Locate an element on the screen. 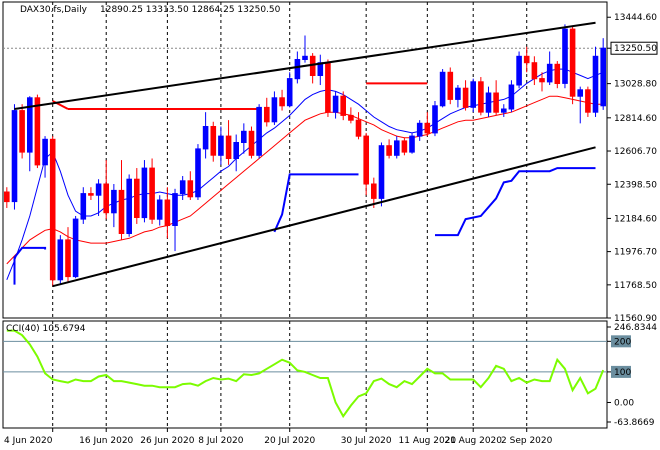 This screenshot has height=450, width=660. time-tick-label: 8 Jul 2020 is located at coordinates (220, 441).